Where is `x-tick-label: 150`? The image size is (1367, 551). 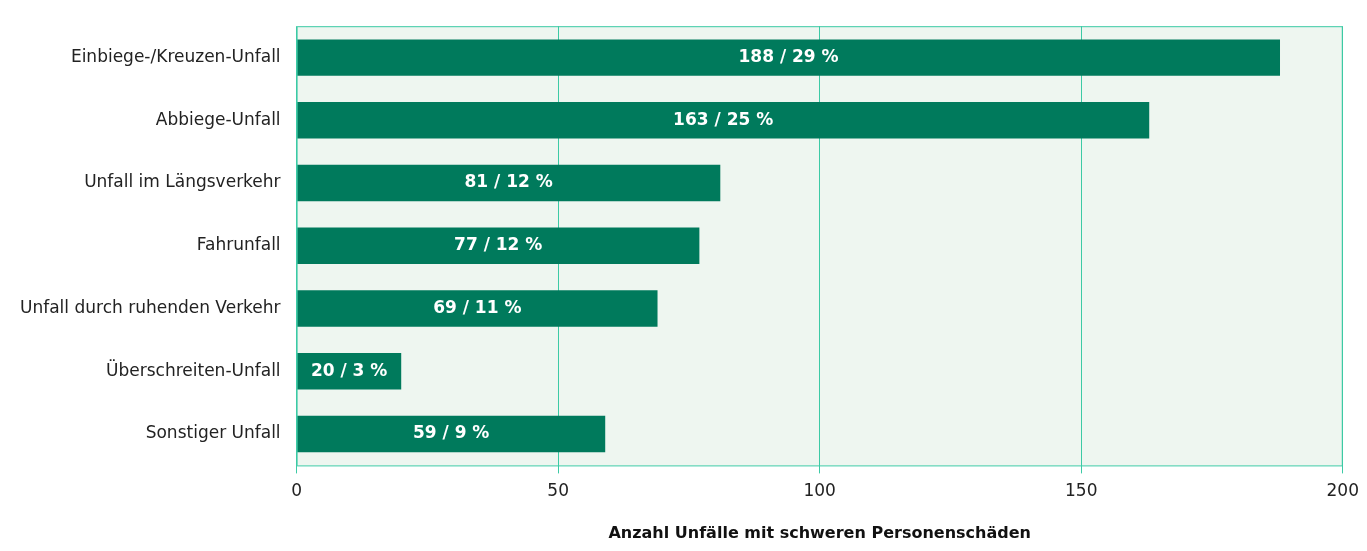 x-tick-label: 150 is located at coordinates (1081, 490).